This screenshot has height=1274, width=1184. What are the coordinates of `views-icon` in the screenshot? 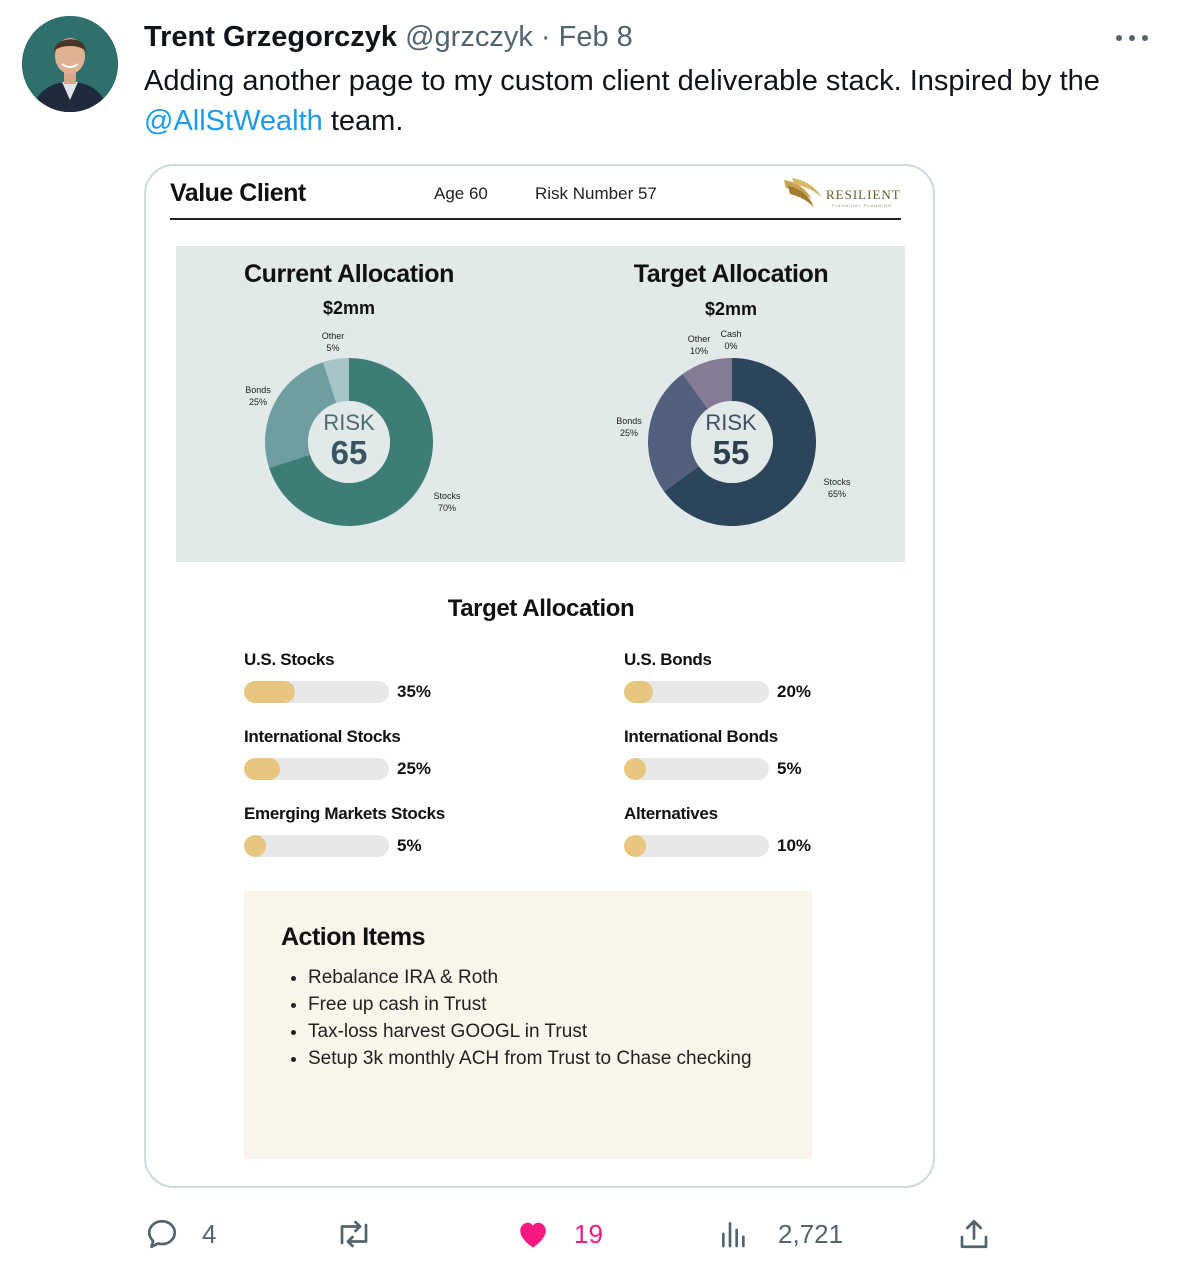 It's located at (733, 1235).